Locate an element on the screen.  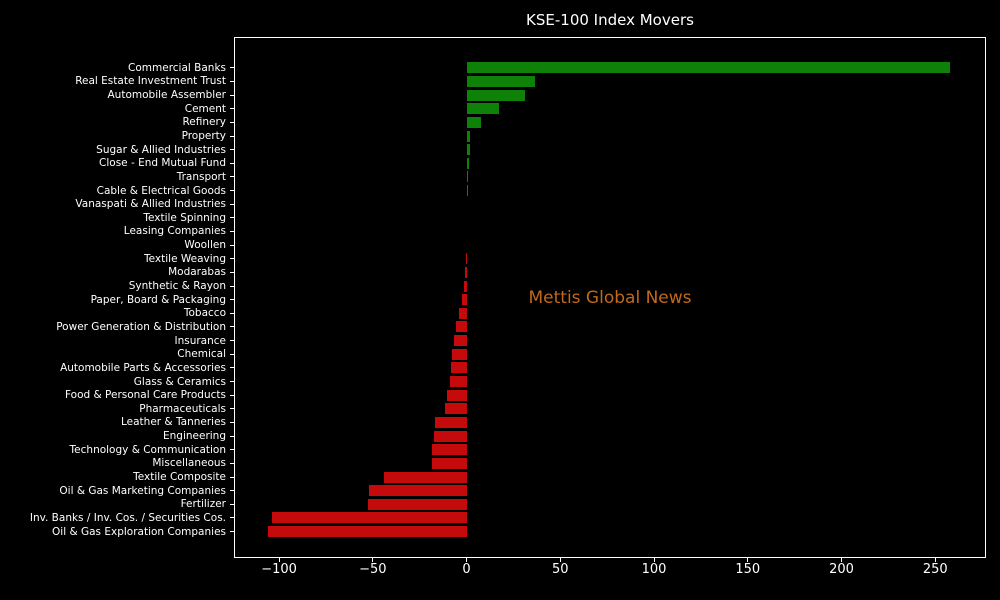
y-tick-label: Technology & Communication is located at coordinates (147, 449).